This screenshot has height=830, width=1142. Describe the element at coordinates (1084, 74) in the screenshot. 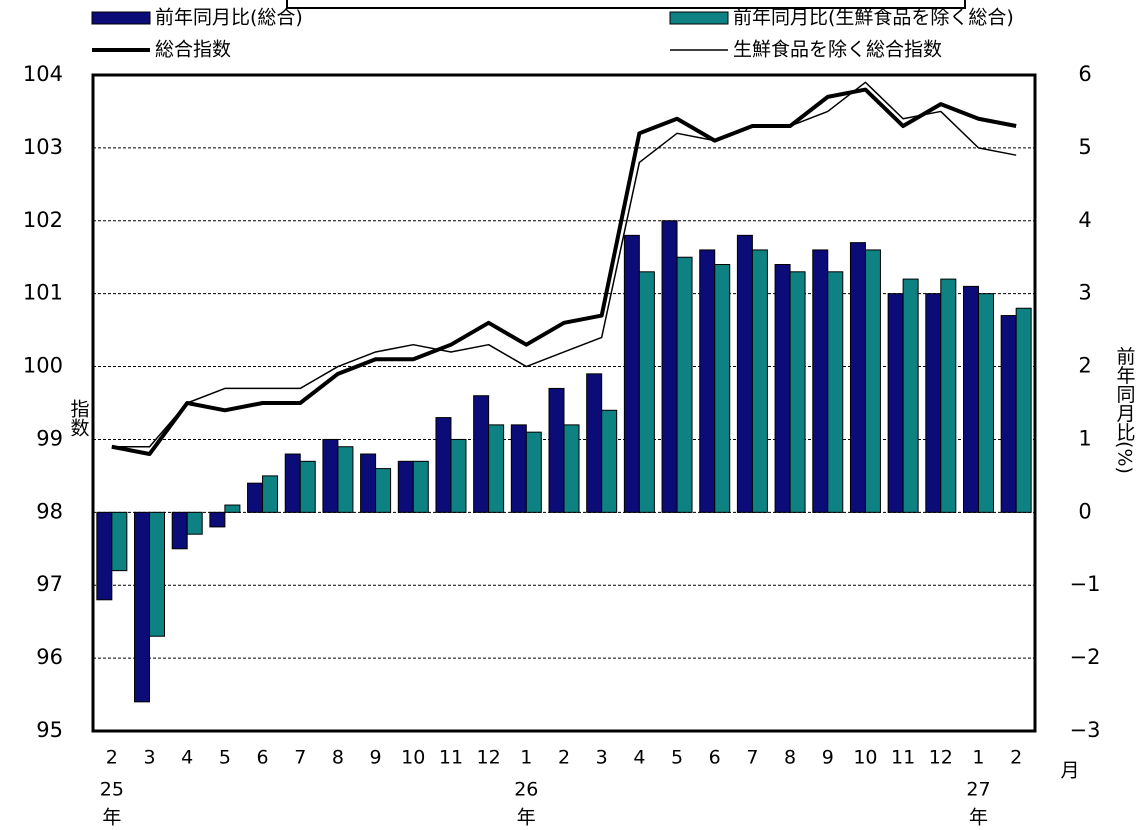

I see `y2-tick-label: 6` at that location.